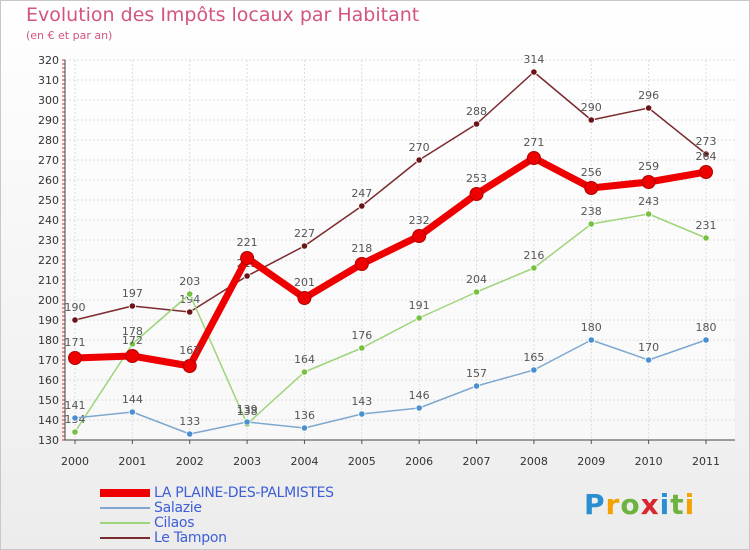 Image resolution: width=750 pixels, height=550 pixels. I want to click on data-label: 146, so click(419, 395).